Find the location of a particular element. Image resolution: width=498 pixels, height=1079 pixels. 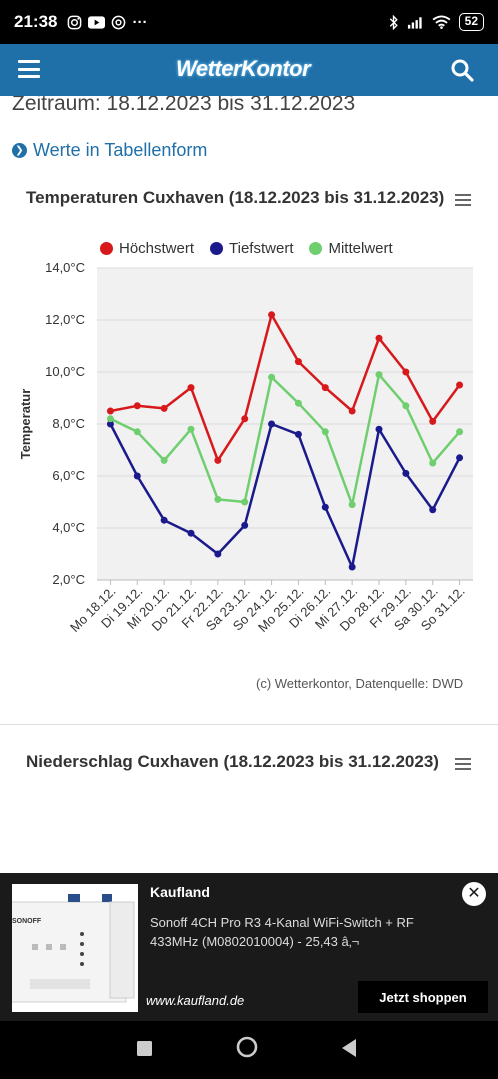

table-link: ❯ Werte in Tabellenform is located at coordinates (109, 150).